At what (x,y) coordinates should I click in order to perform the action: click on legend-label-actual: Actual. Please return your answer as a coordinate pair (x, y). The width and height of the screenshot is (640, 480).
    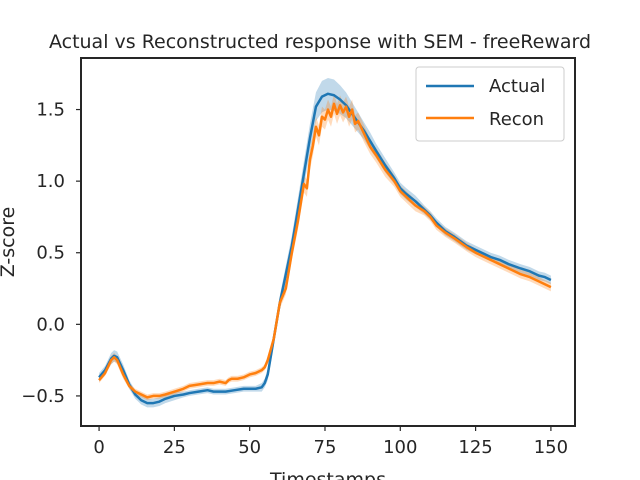
    Looking at the image, I should click on (517, 86).